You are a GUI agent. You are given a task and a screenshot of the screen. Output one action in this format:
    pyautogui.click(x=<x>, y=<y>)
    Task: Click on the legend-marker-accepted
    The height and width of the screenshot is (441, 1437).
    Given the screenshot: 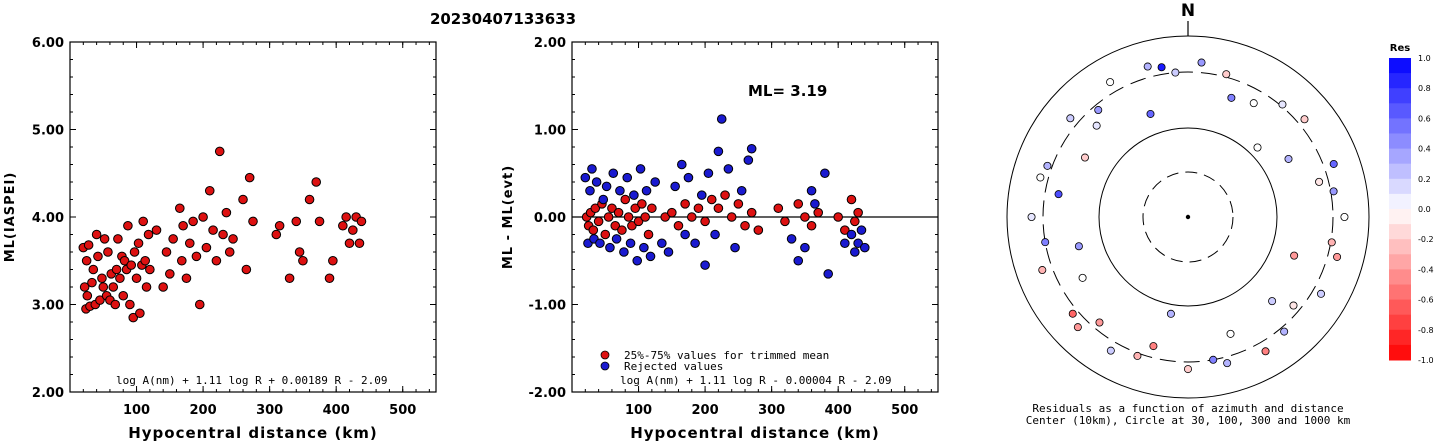 What is the action you would take?
    pyautogui.click(x=605, y=355)
    